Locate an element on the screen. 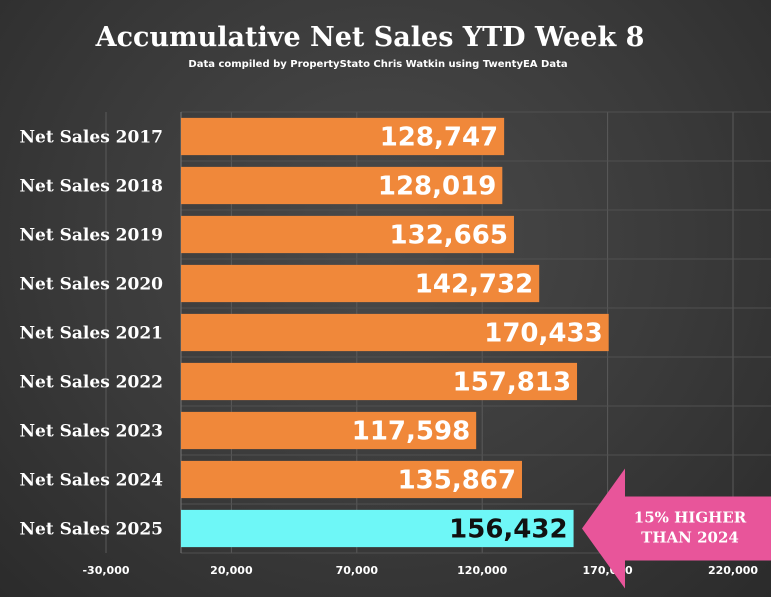 This screenshot has height=597, width=771. data-label: 128,019 is located at coordinates (437, 187).